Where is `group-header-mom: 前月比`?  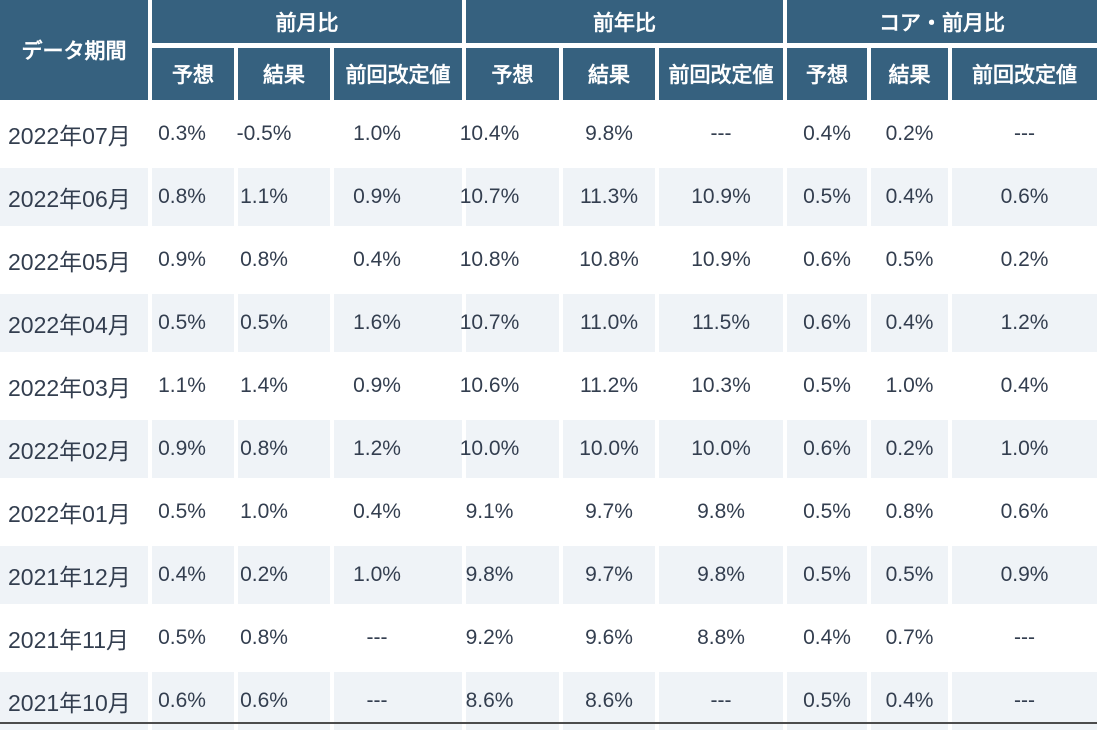
group-header-mom: 前月比 is located at coordinates (307, 21).